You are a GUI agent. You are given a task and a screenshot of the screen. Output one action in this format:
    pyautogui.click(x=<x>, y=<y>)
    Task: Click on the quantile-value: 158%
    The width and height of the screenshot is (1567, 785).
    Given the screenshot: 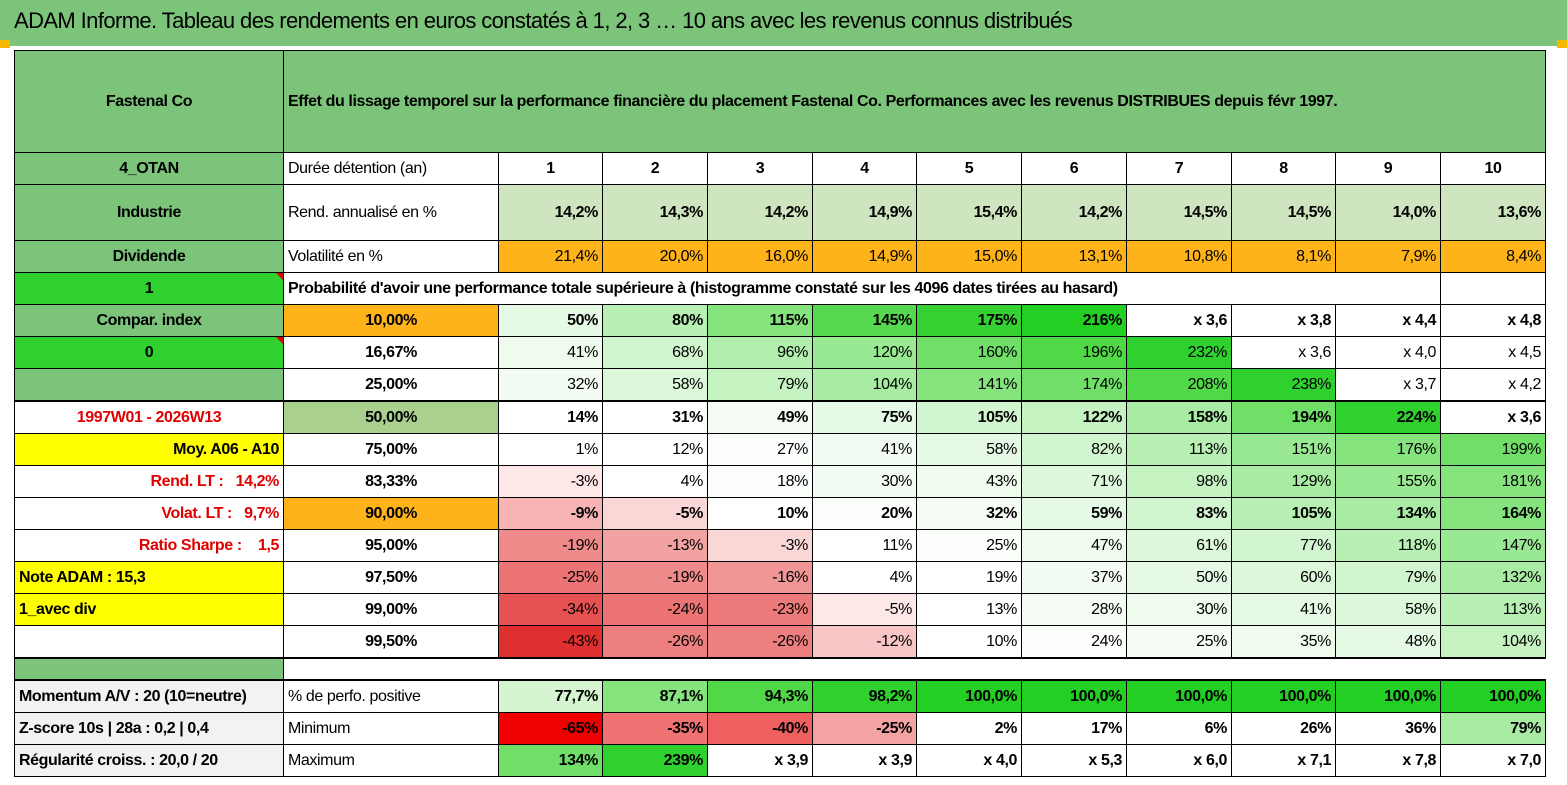 What is the action you would take?
    pyautogui.click(x=1179, y=417)
    